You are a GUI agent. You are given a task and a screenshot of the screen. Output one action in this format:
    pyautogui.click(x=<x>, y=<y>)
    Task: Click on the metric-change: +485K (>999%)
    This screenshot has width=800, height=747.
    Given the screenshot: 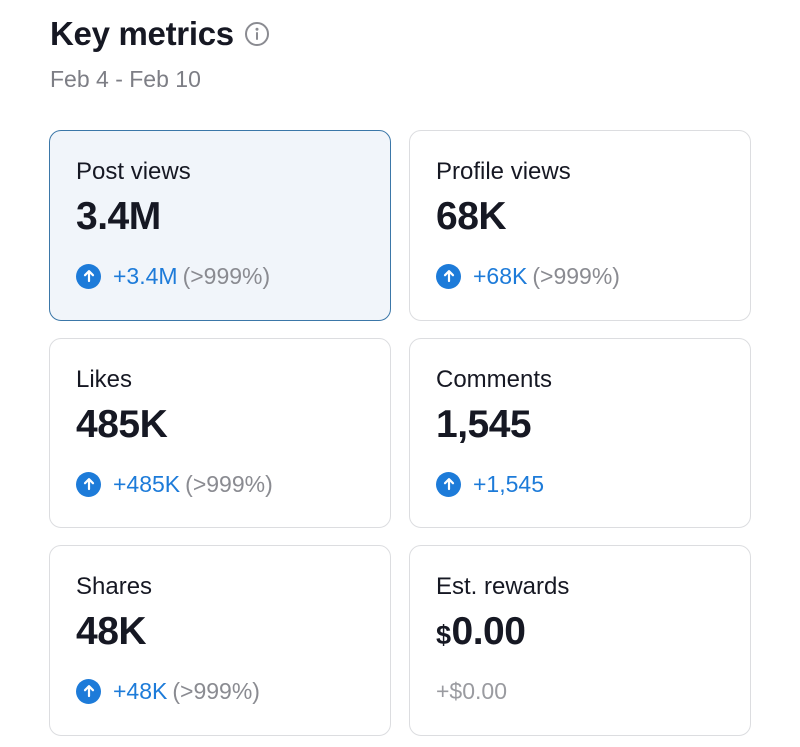 What is the action you would take?
    pyautogui.click(x=220, y=484)
    